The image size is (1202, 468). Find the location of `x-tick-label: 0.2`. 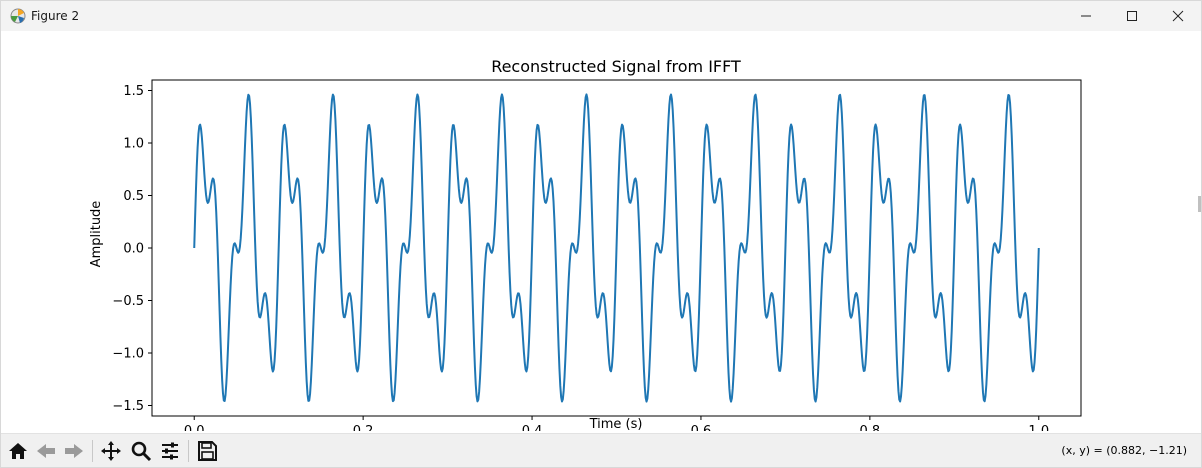

x-tick-label: 0.2 is located at coordinates (363, 427).